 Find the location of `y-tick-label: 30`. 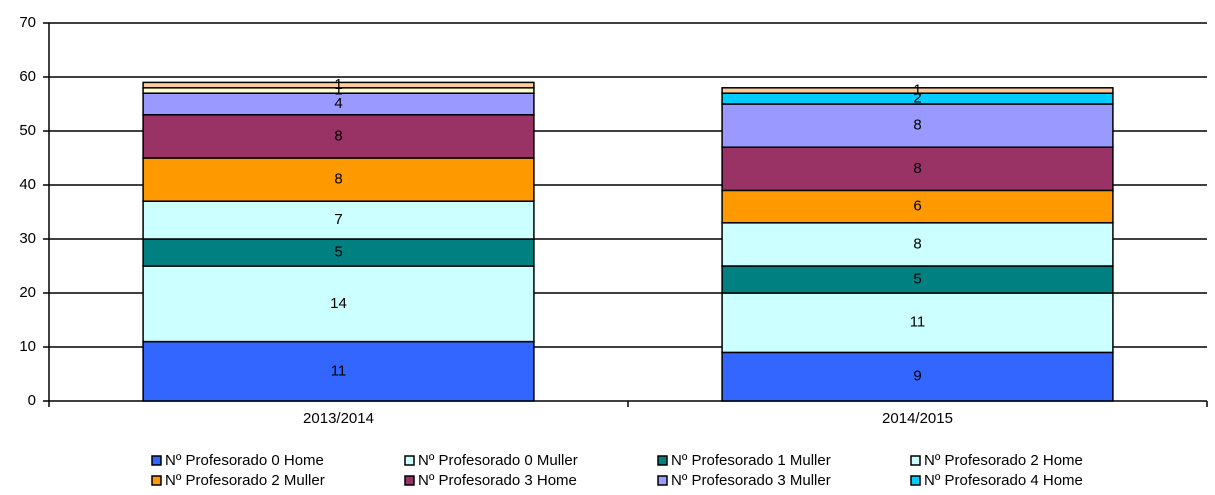

y-tick-label: 30 is located at coordinates (27, 238).